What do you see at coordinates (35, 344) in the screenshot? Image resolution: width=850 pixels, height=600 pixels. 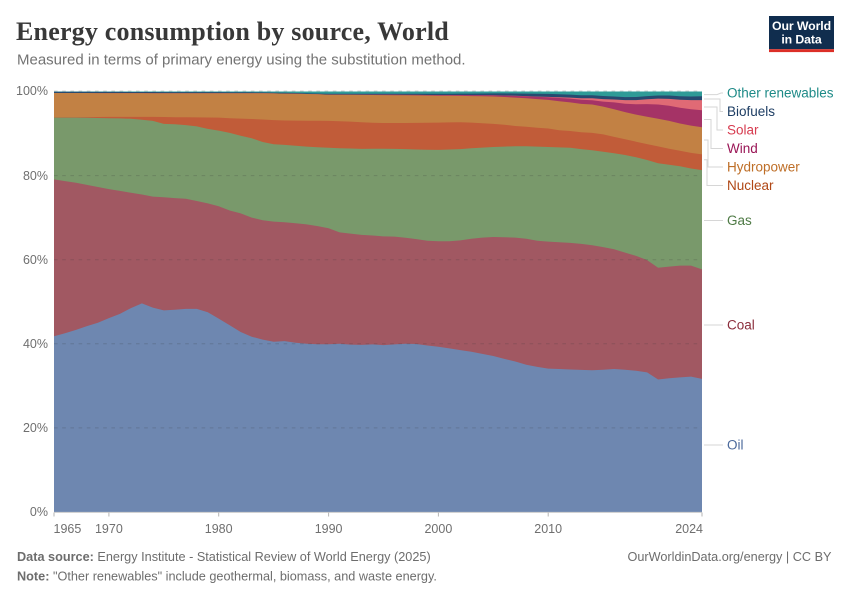 I see `svg-text: 40%` at bounding box center [35, 344].